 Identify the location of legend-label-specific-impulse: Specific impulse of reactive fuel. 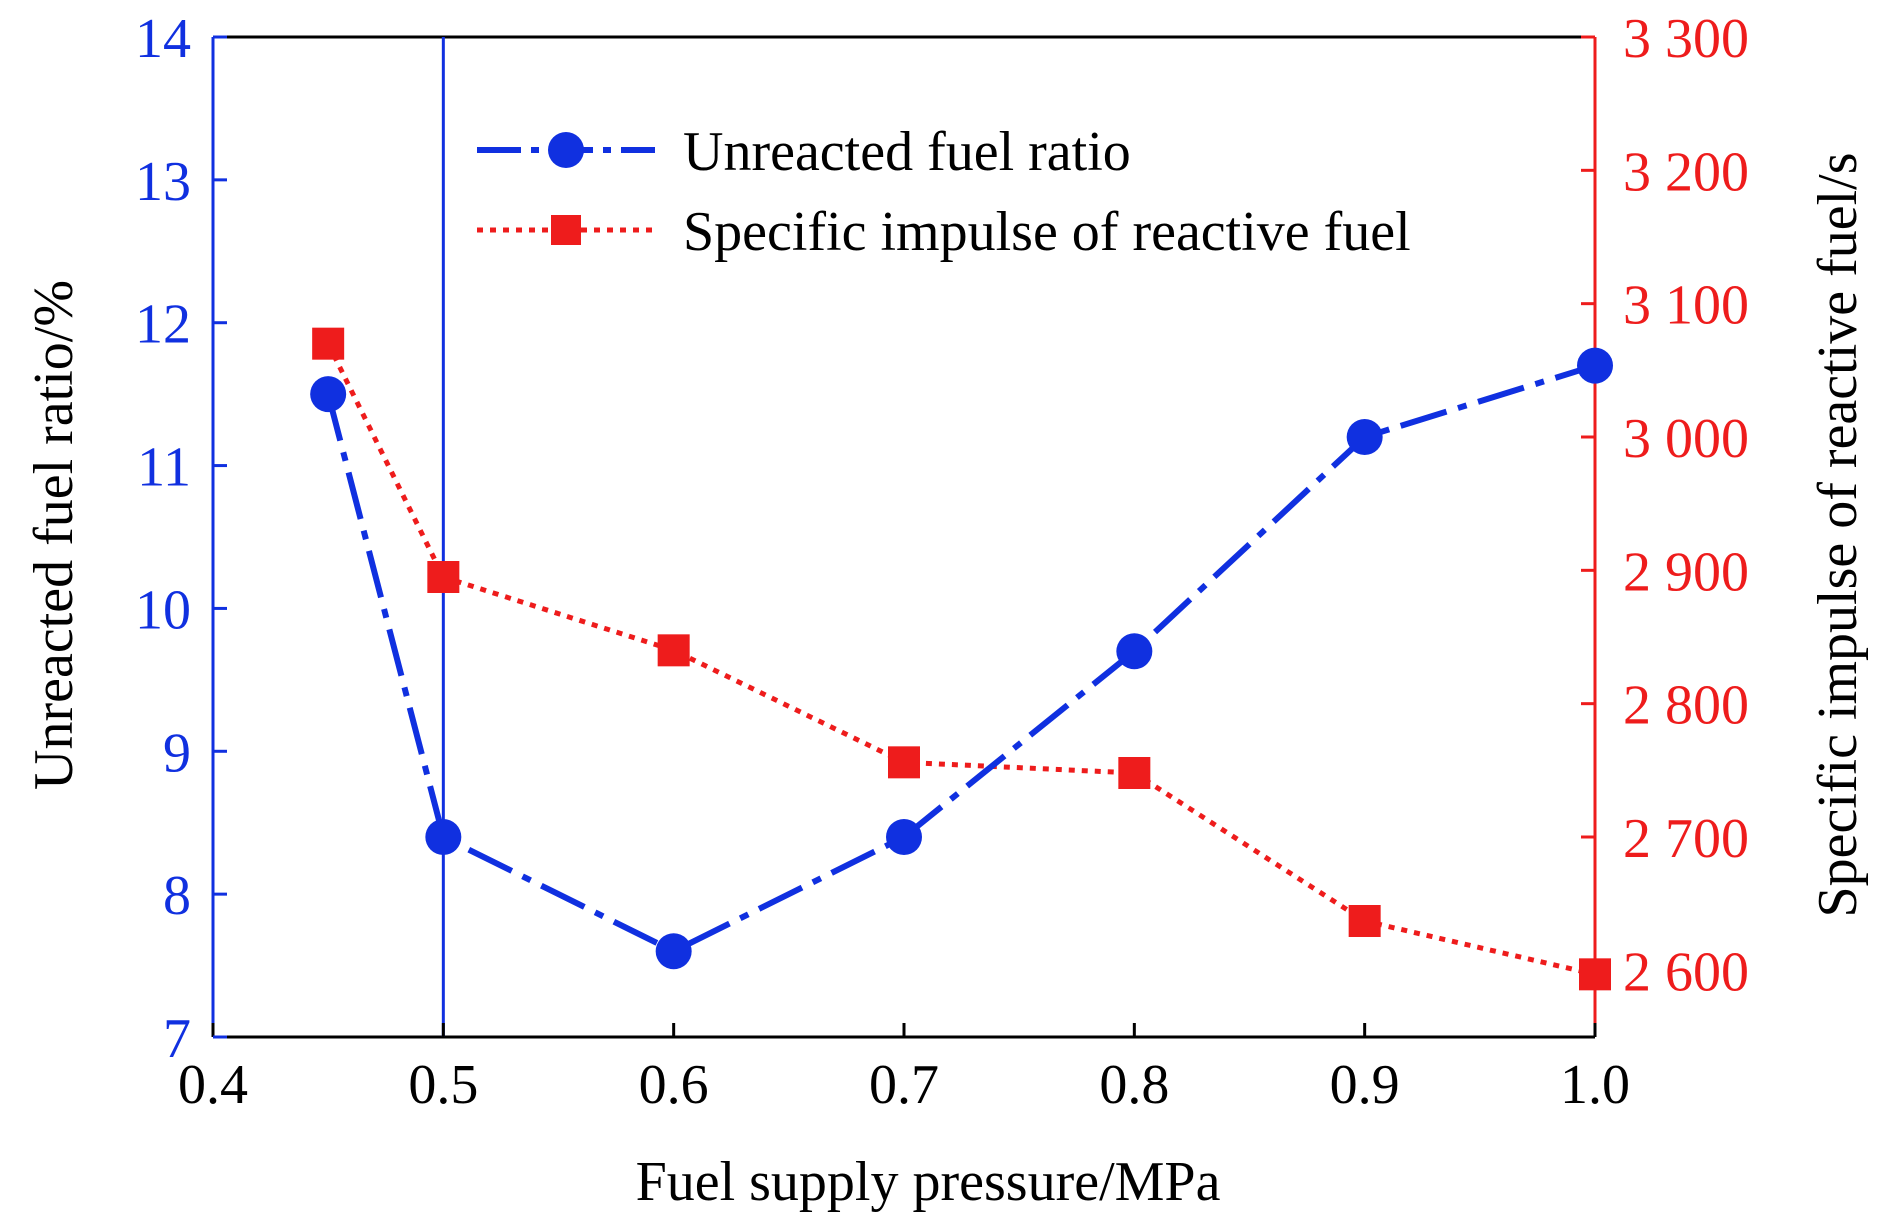
(1047, 232).